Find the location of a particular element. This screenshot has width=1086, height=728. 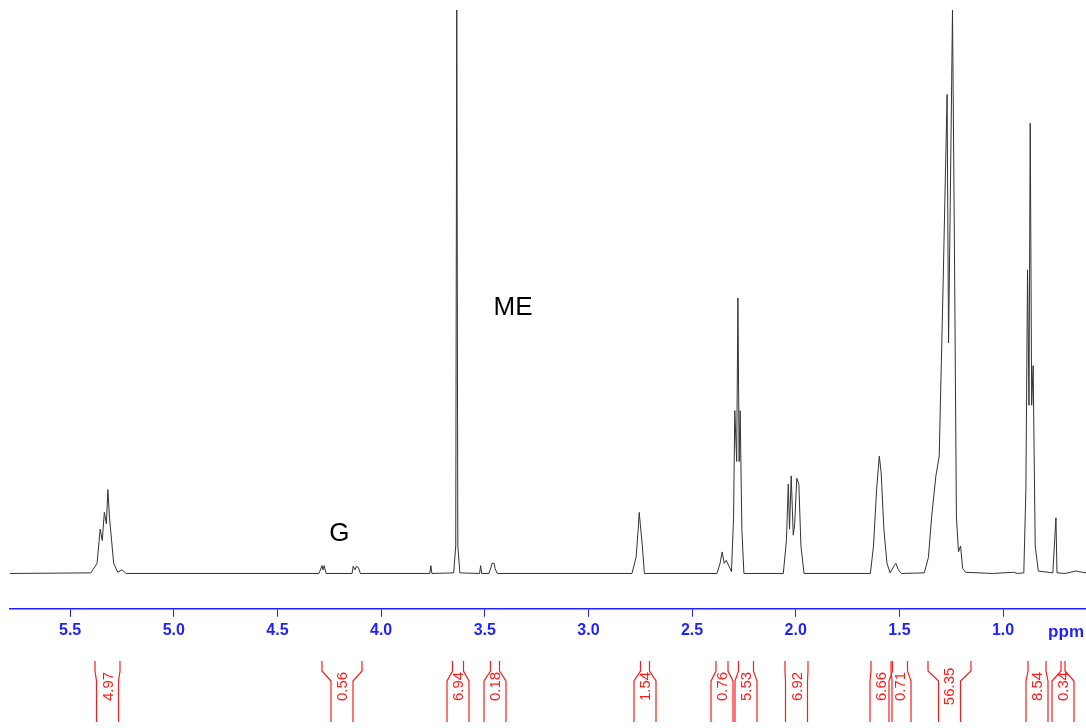

annotation: ME is located at coordinates (513, 306).